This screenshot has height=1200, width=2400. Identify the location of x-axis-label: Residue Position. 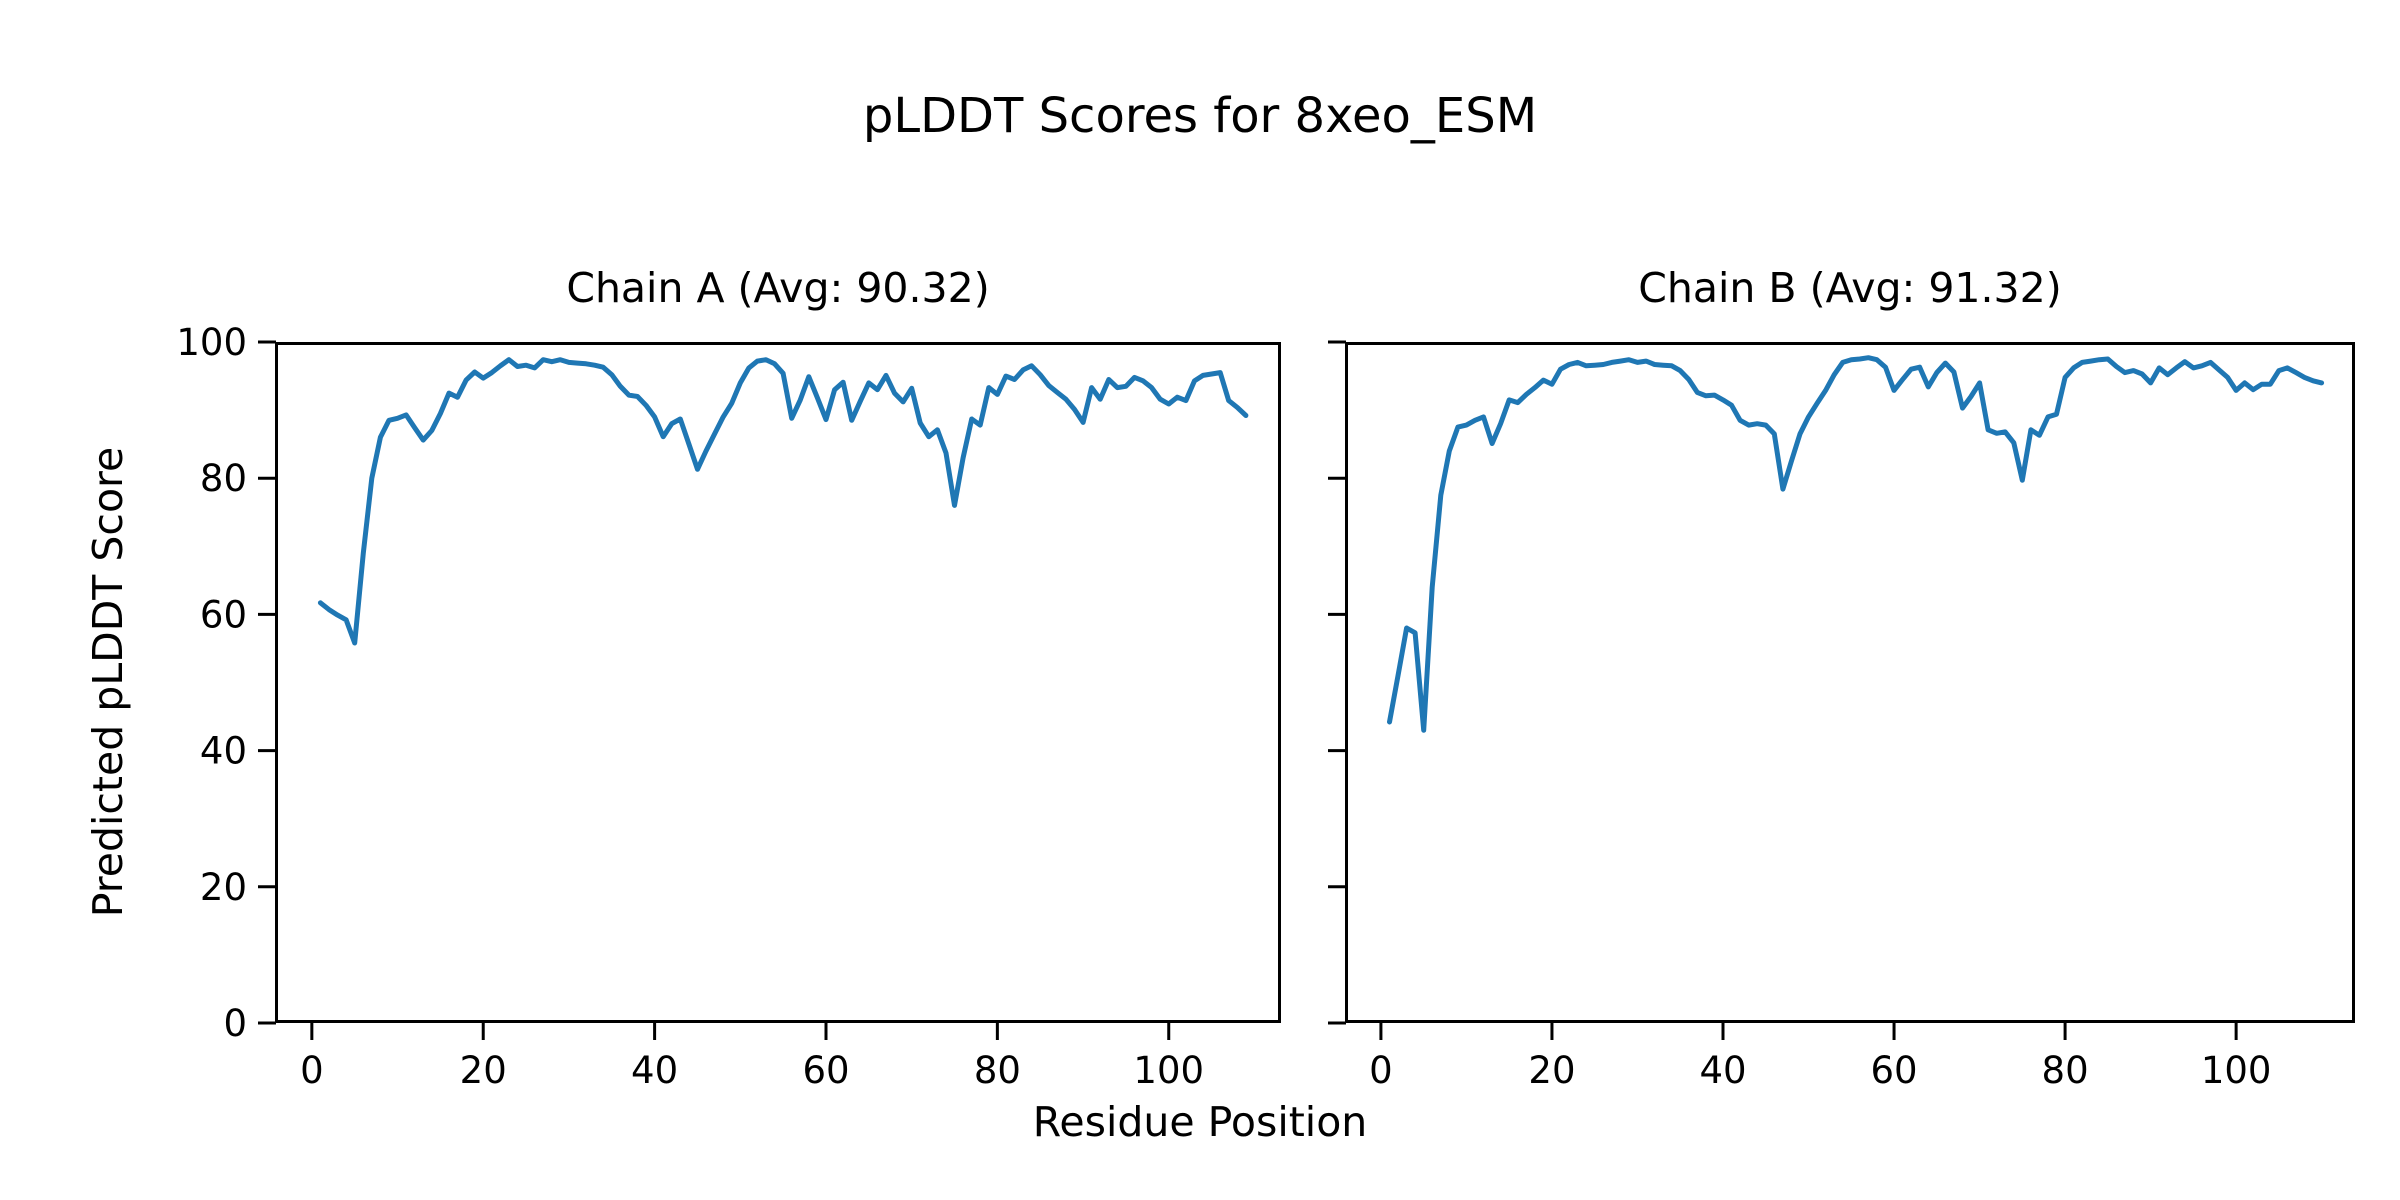
(1200, 1122).